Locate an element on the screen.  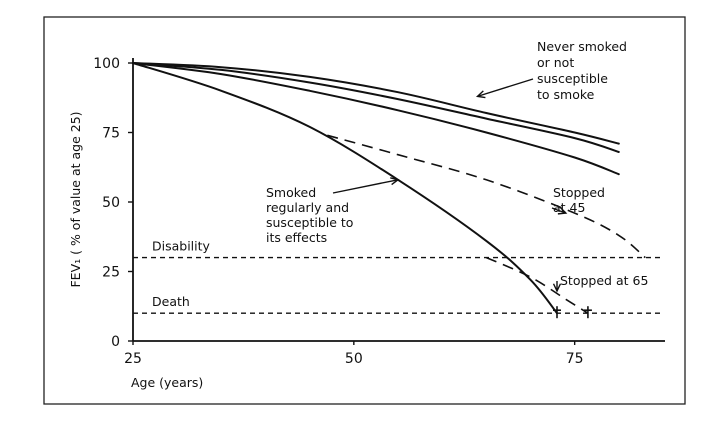
threshold-label: Disability is located at coordinates (181, 246).